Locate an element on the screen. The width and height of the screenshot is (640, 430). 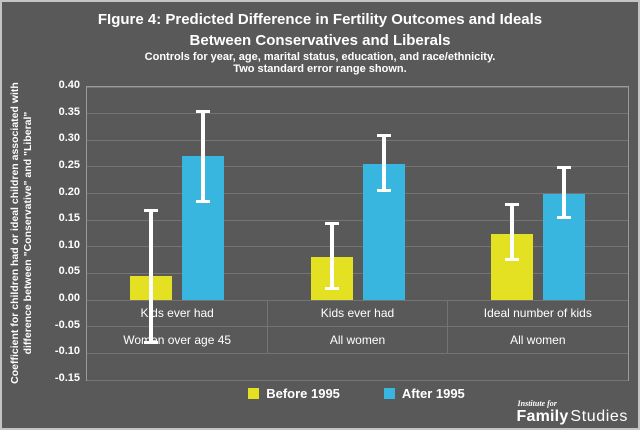
chart-subtitle-line2: Two standard error range shown. is located at coordinates (320, 69).